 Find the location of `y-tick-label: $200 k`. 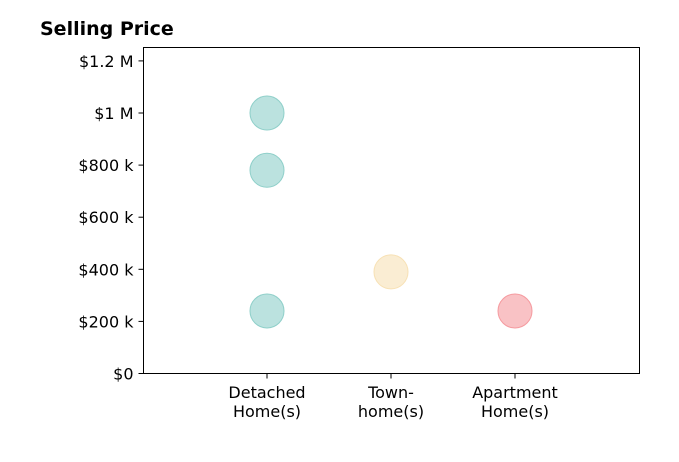

y-tick-label: $200 k is located at coordinates (106, 321).